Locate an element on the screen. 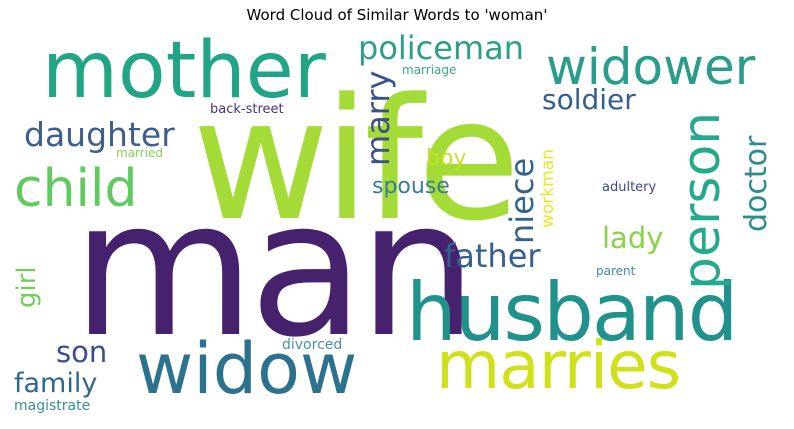 The image size is (794, 429). word-child: child is located at coordinates (76, 189).